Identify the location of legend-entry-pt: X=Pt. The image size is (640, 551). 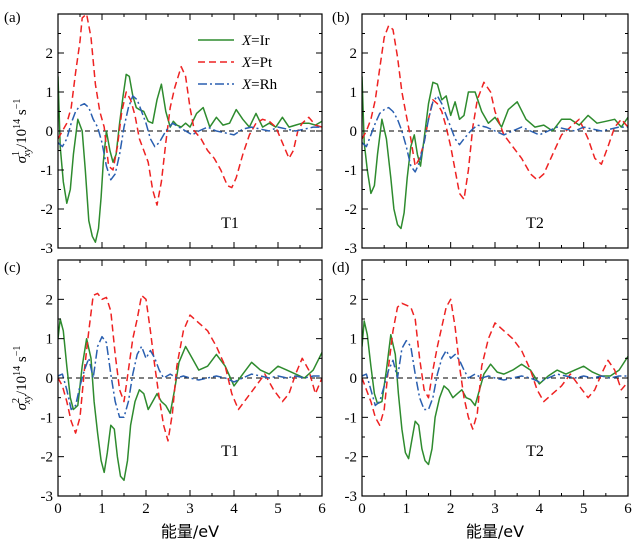
(257, 63).